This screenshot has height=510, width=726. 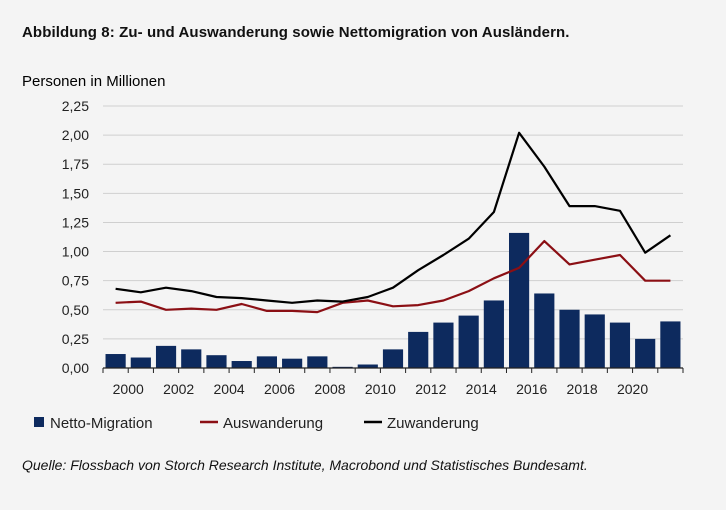 What do you see at coordinates (101, 423) in the screenshot?
I see `legend-label-netto-migration: Netto-Migration` at bounding box center [101, 423].